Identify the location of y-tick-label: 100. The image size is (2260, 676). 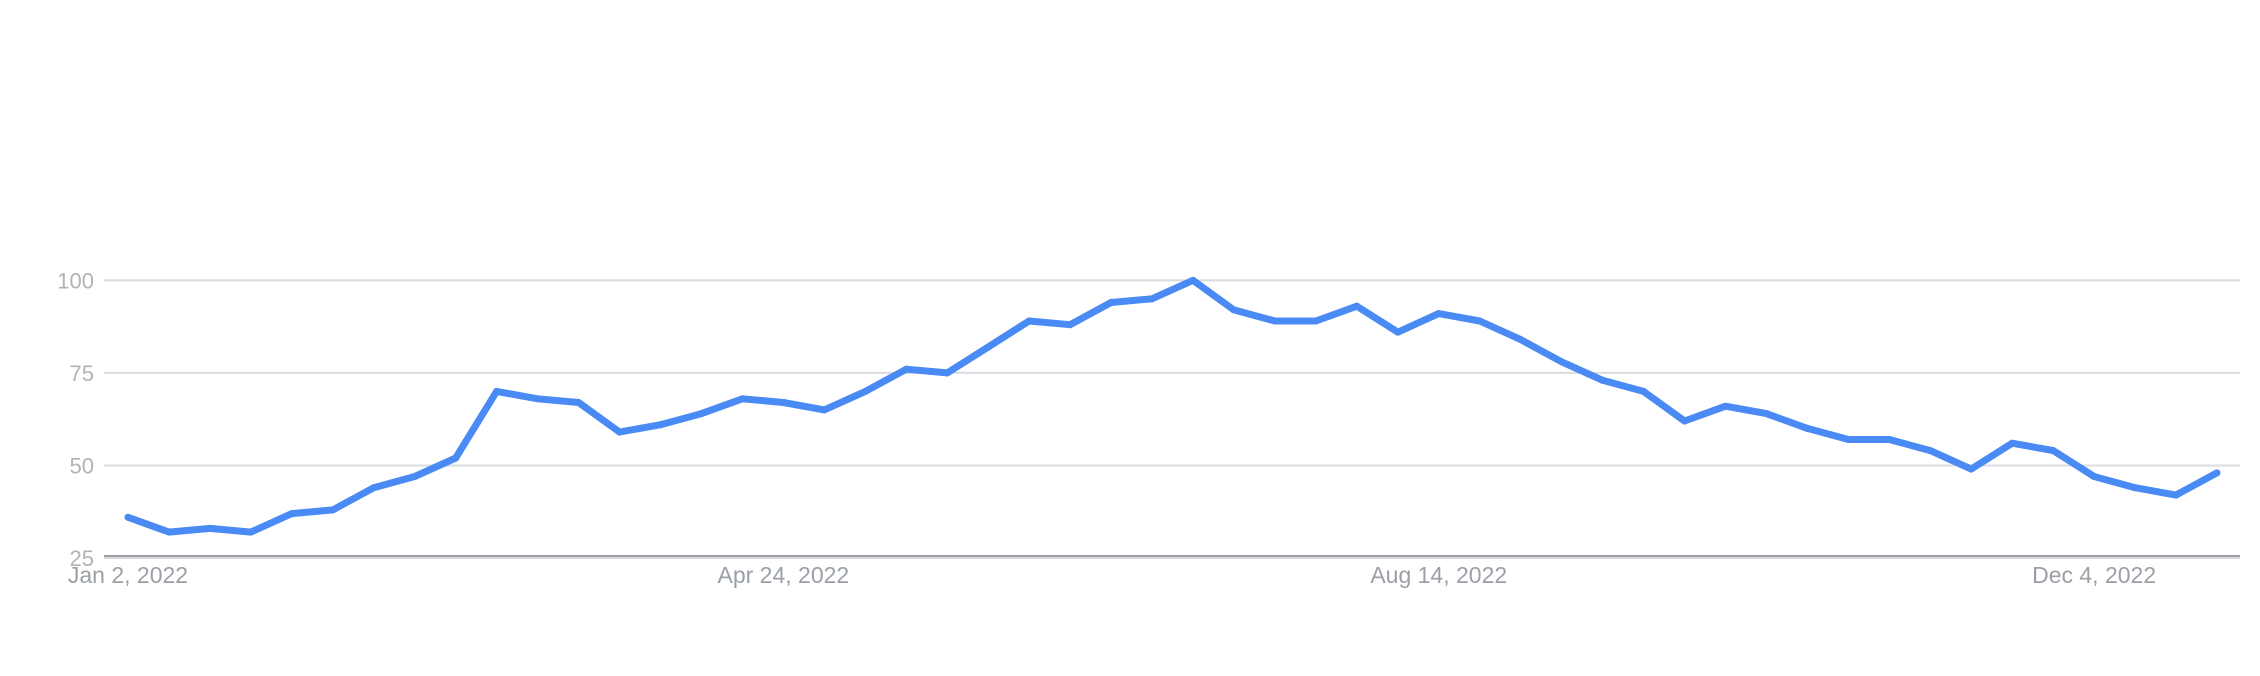
(75, 280).